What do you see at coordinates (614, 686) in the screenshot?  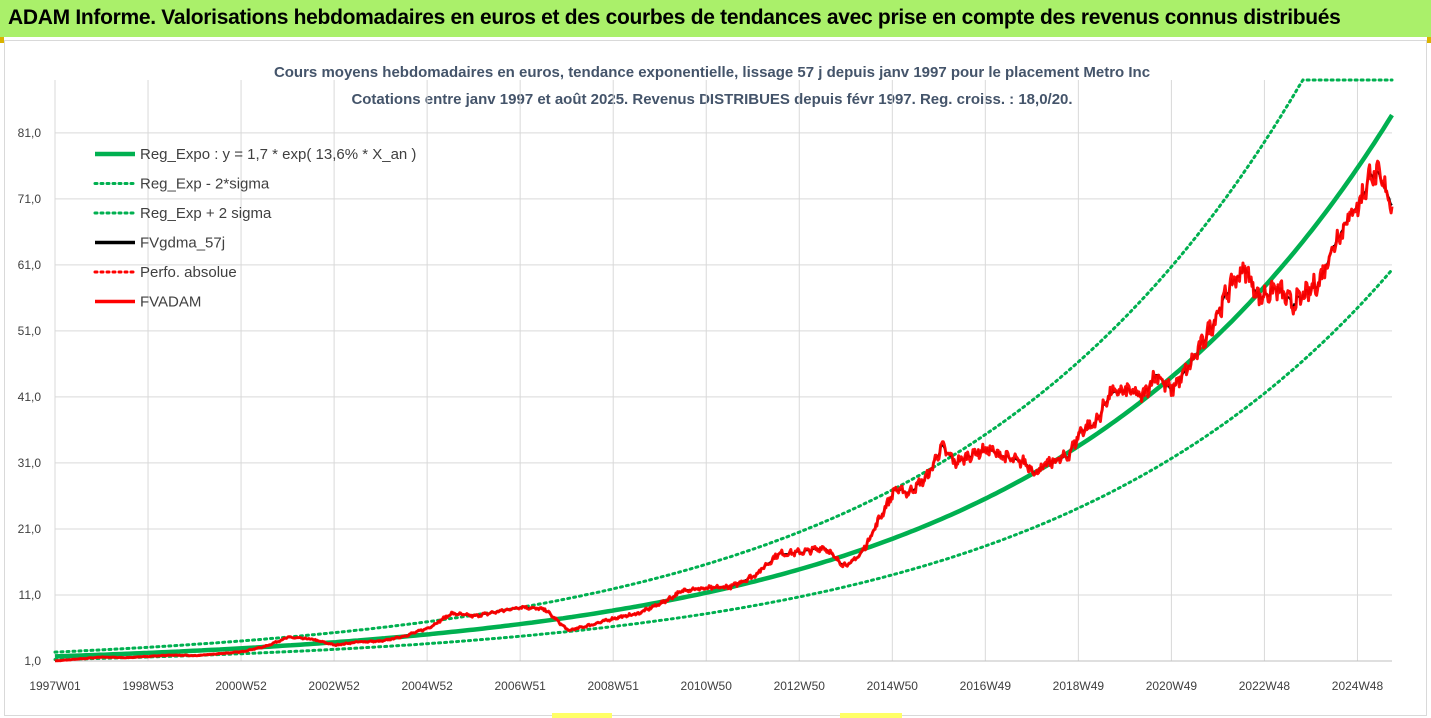 I see `x-tick-label: 2008W51` at bounding box center [614, 686].